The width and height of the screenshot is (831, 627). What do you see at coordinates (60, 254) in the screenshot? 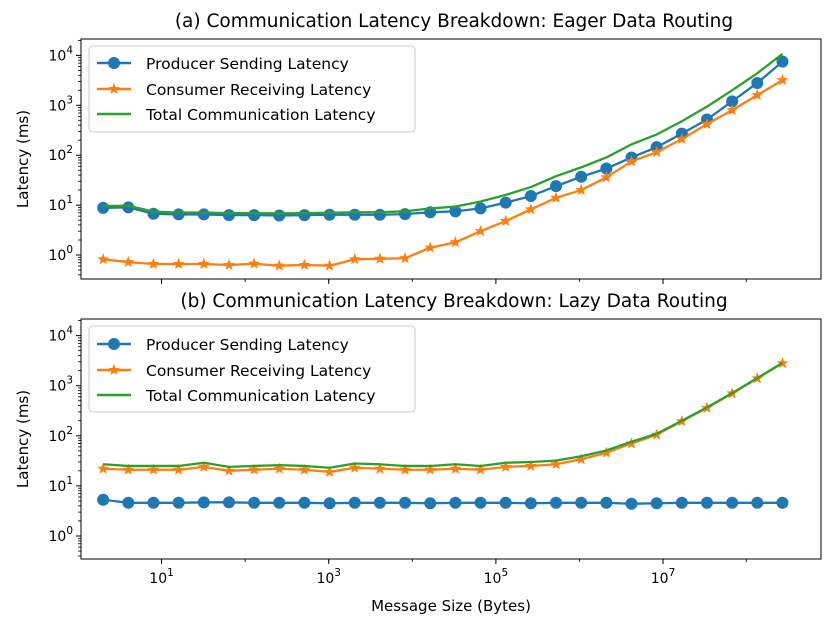
I see `y-tick-label: 10⁰` at bounding box center [60, 254].